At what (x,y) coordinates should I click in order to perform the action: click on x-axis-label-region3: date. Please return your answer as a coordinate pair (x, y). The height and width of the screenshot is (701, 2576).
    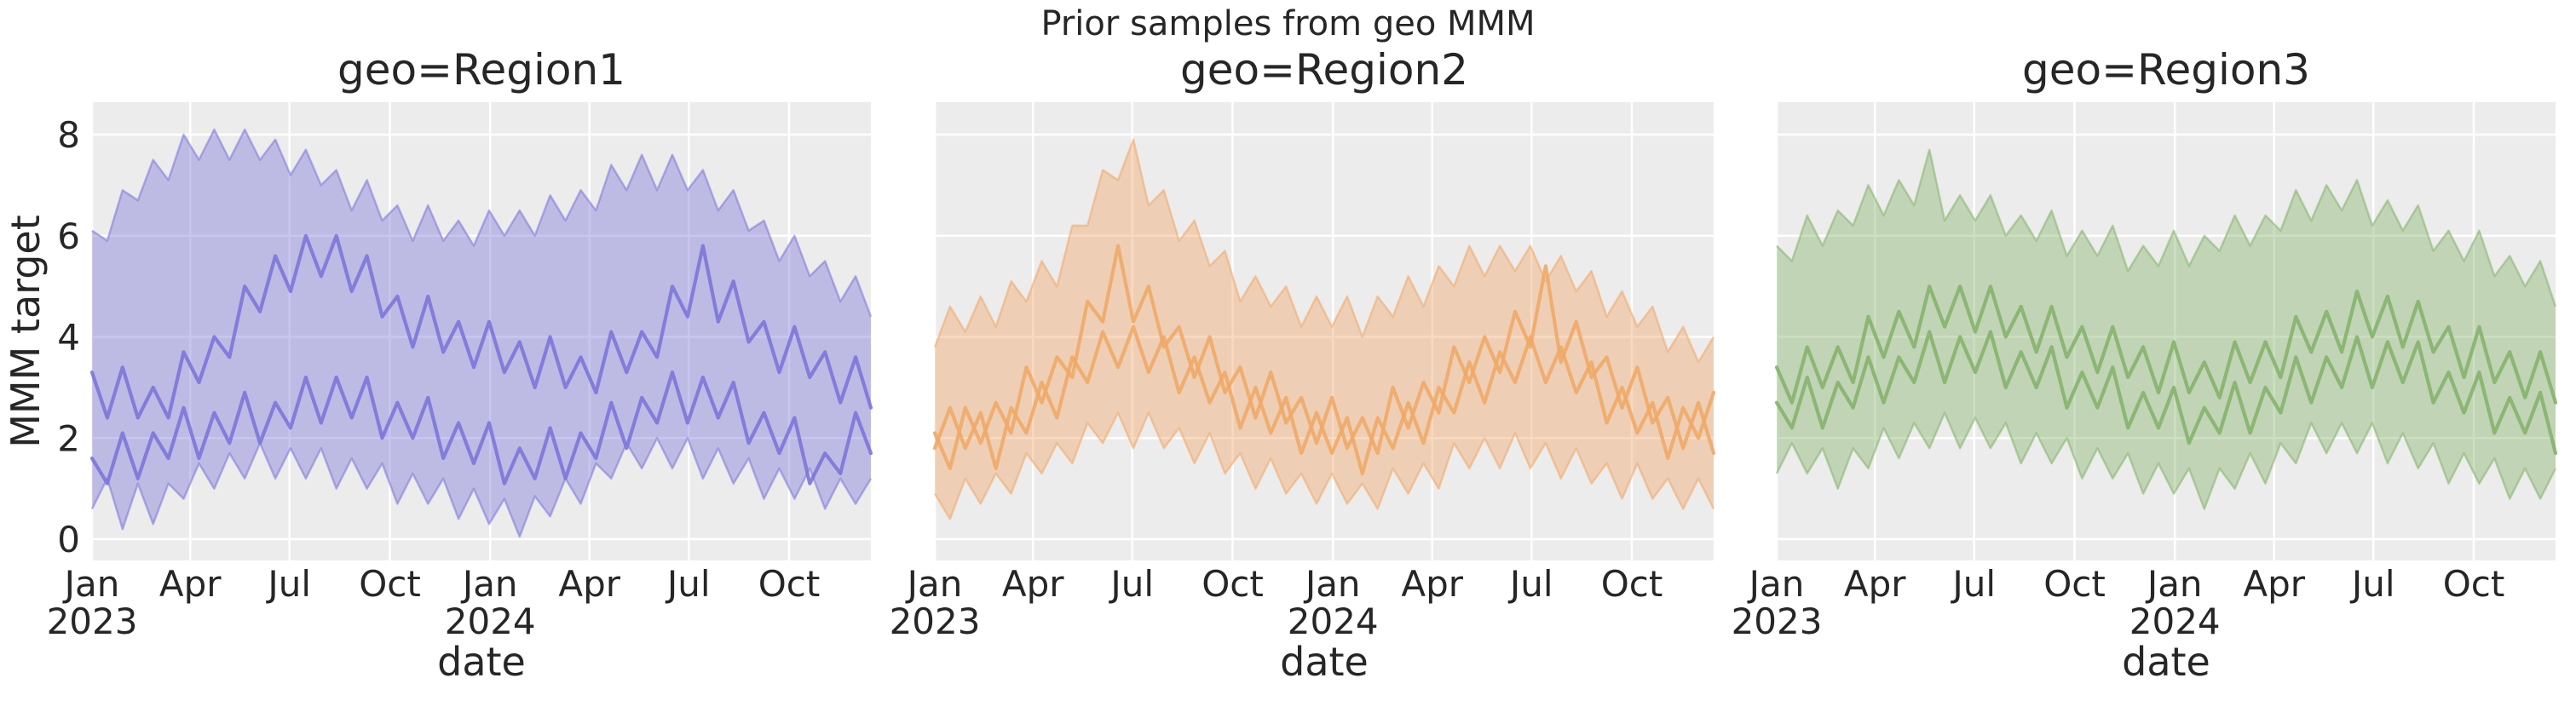
    Looking at the image, I should click on (2166, 662).